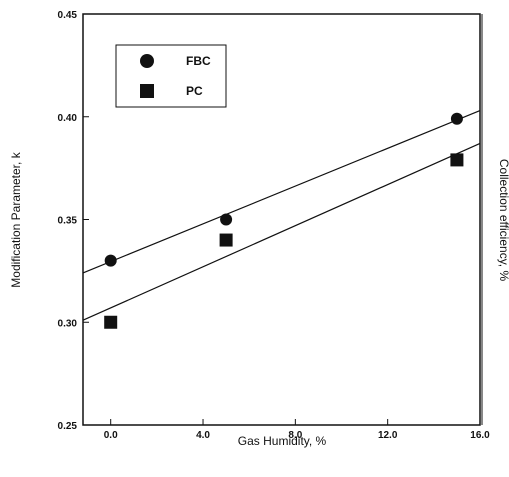  Describe the element at coordinates (295, 435) in the screenshot. I see `x-tick-label: 8.0` at that location.